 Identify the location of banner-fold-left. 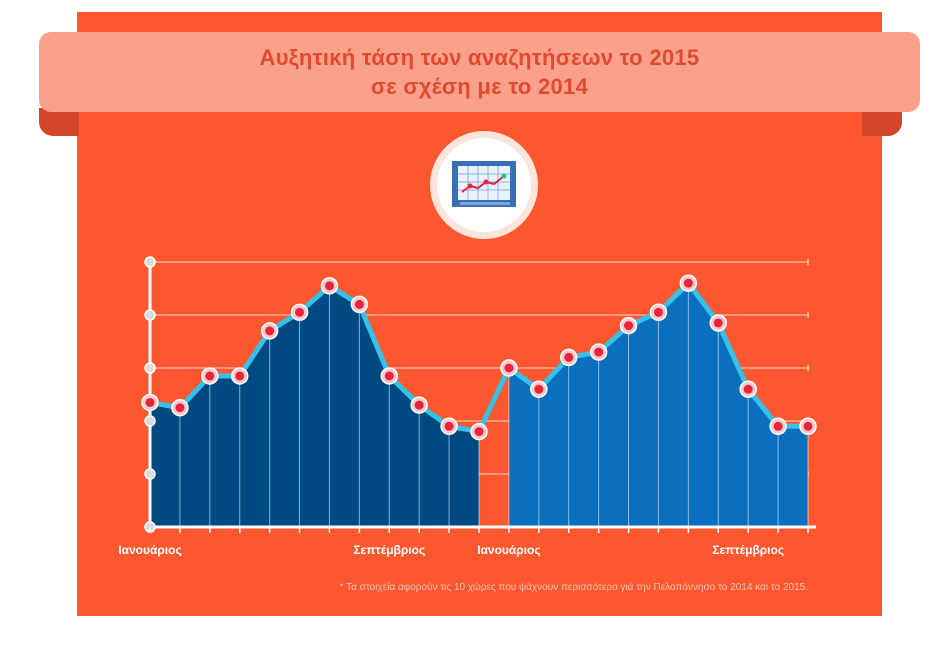
(59, 122).